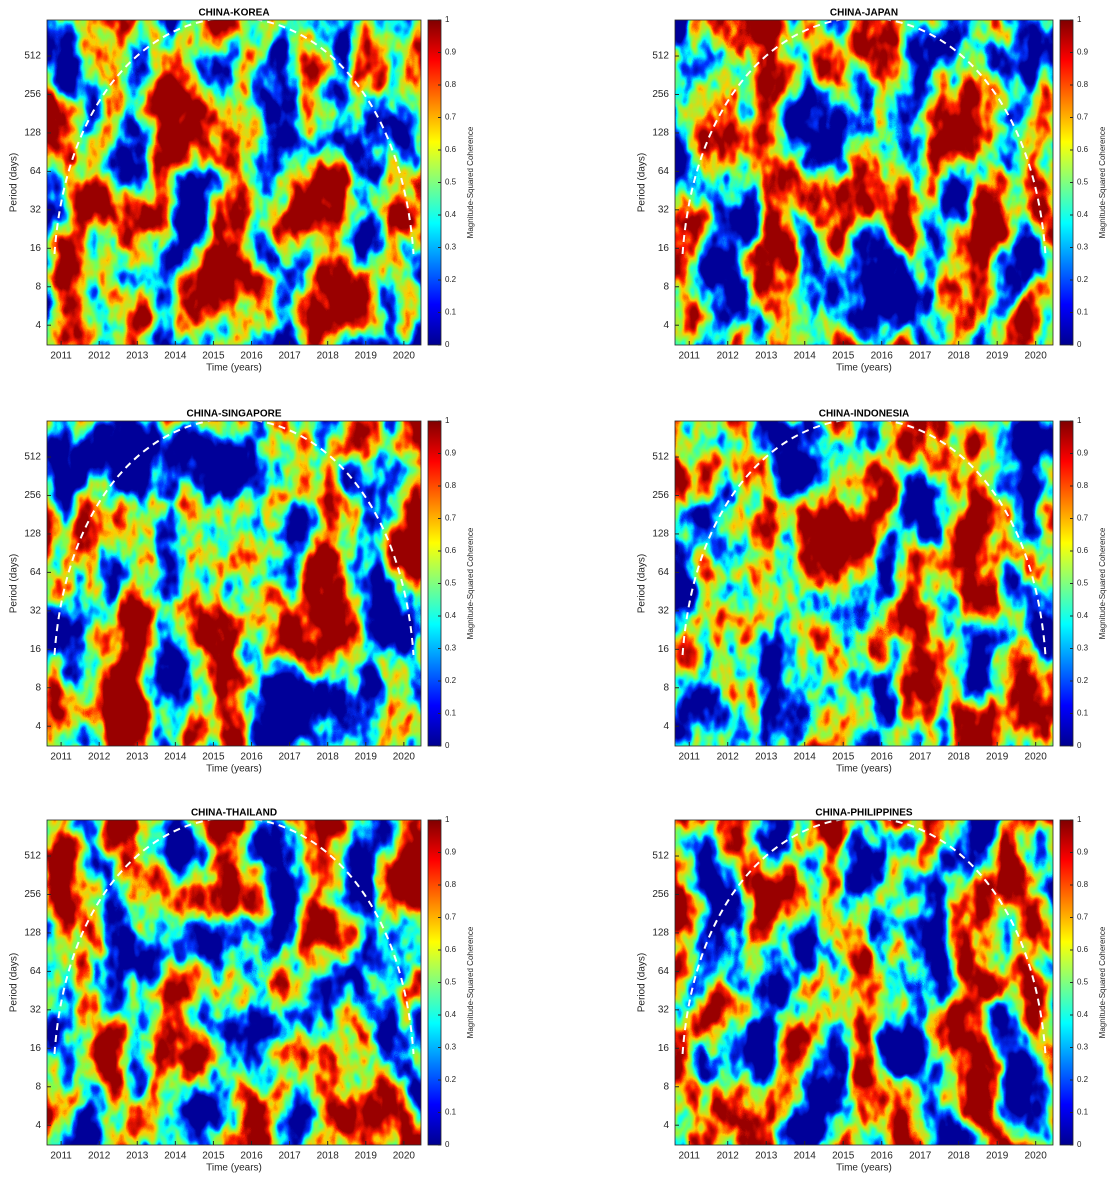 The image size is (1108, 1178). Describe the element at coordinates (233, 13) in the screenshot. I see `chart-title: CHINA-KOREA` at that location.